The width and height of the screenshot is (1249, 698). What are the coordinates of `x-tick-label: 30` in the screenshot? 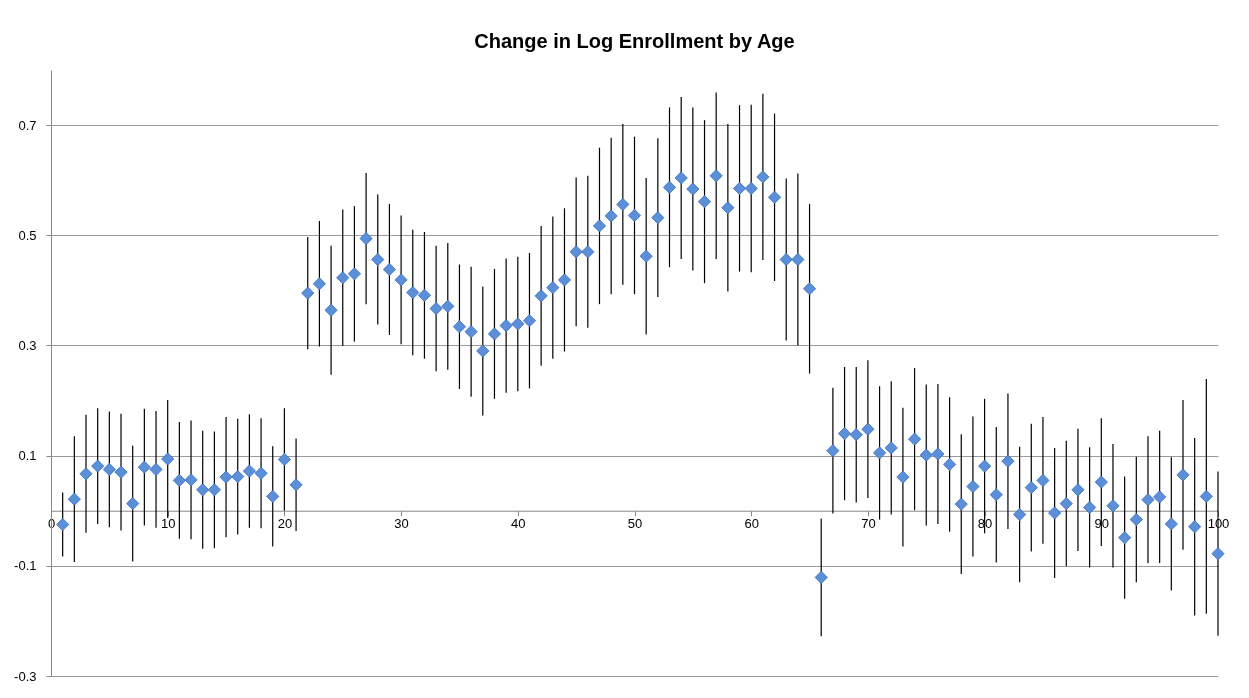 It's located at (401, 524).